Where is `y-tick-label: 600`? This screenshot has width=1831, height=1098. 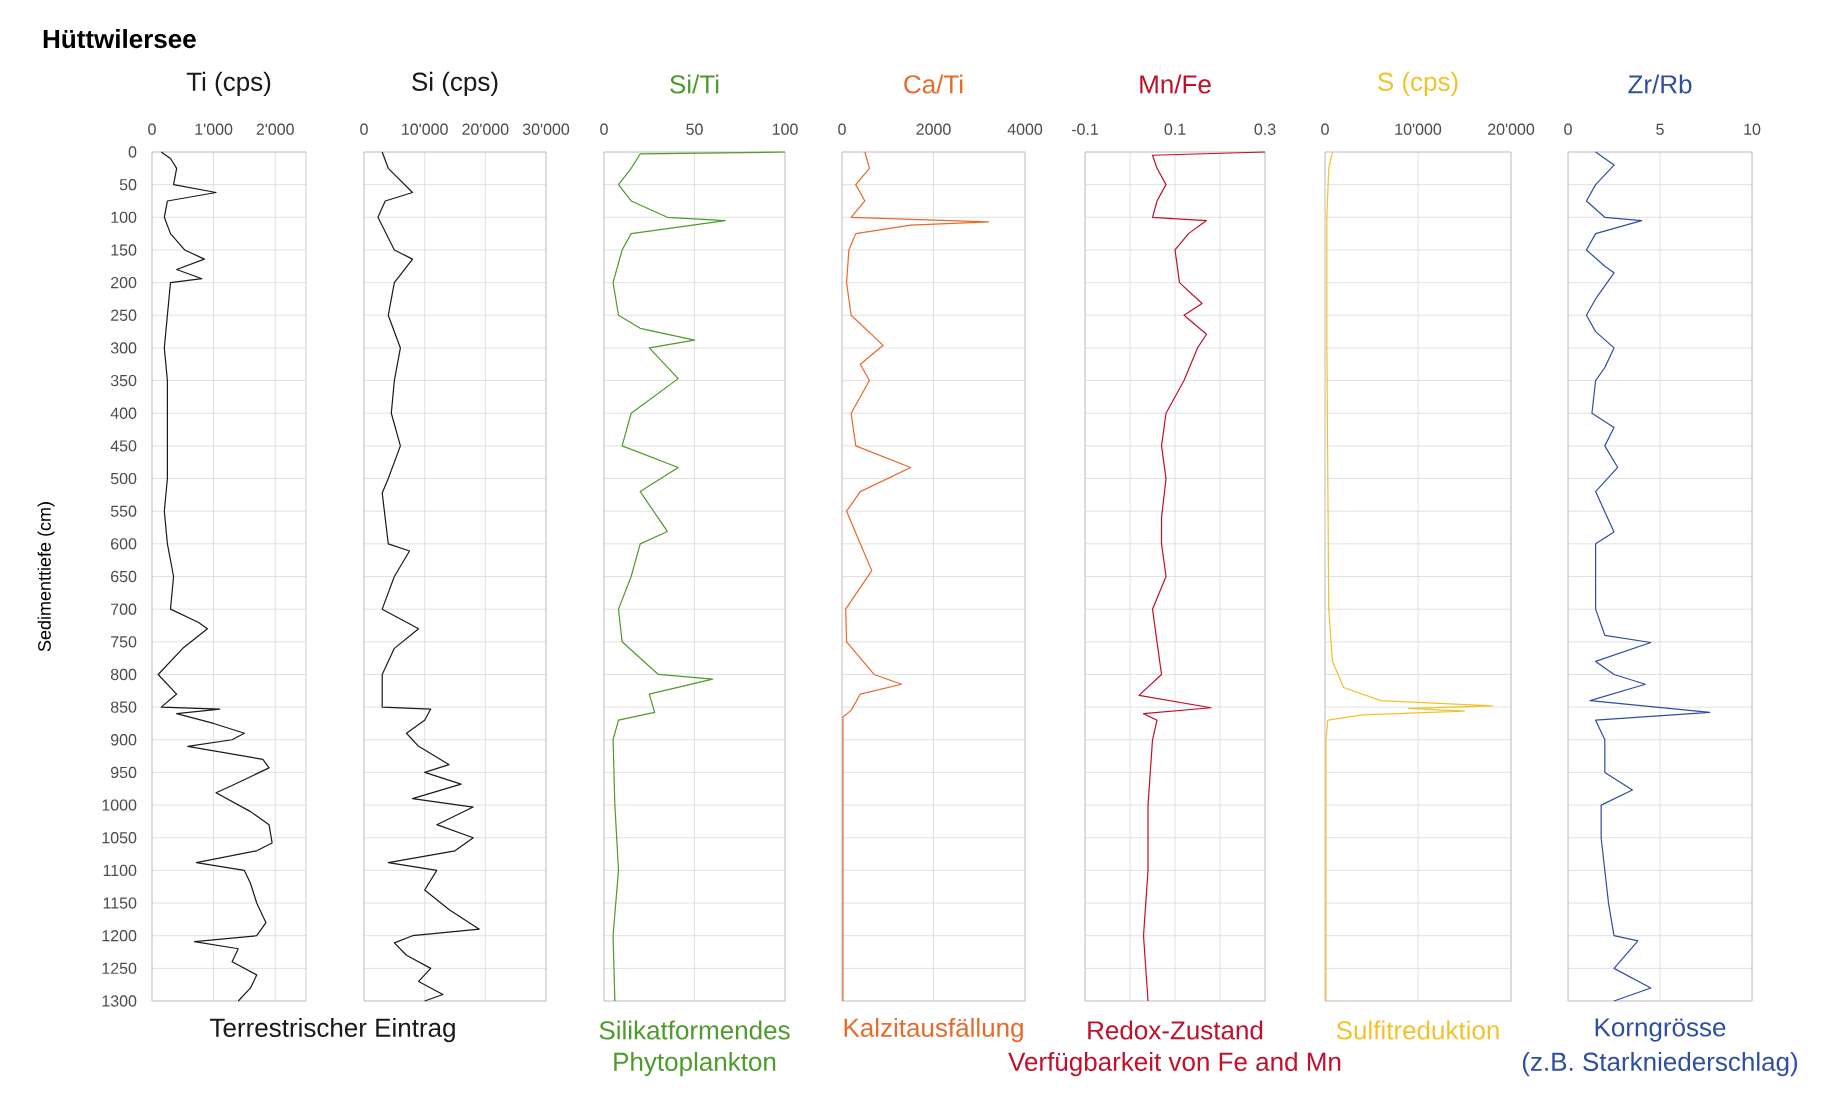 y-tick-label: 600 is located at coordinates (124, 544).